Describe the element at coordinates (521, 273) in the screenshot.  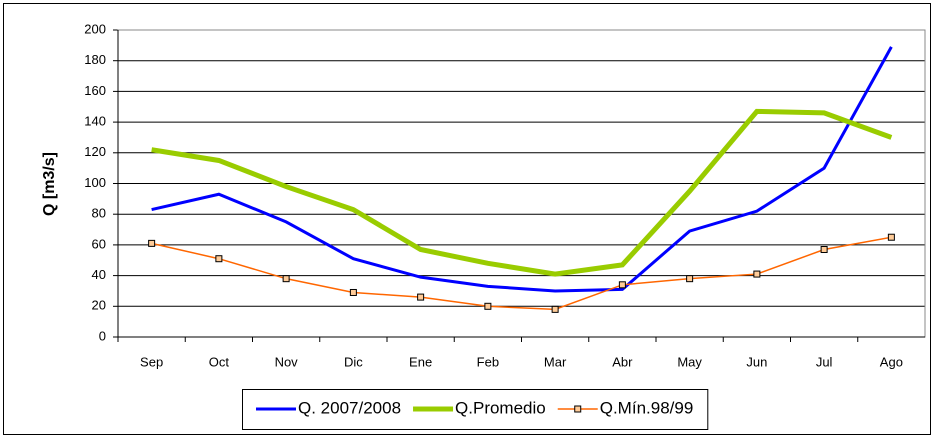
I see `series-line` at that location.